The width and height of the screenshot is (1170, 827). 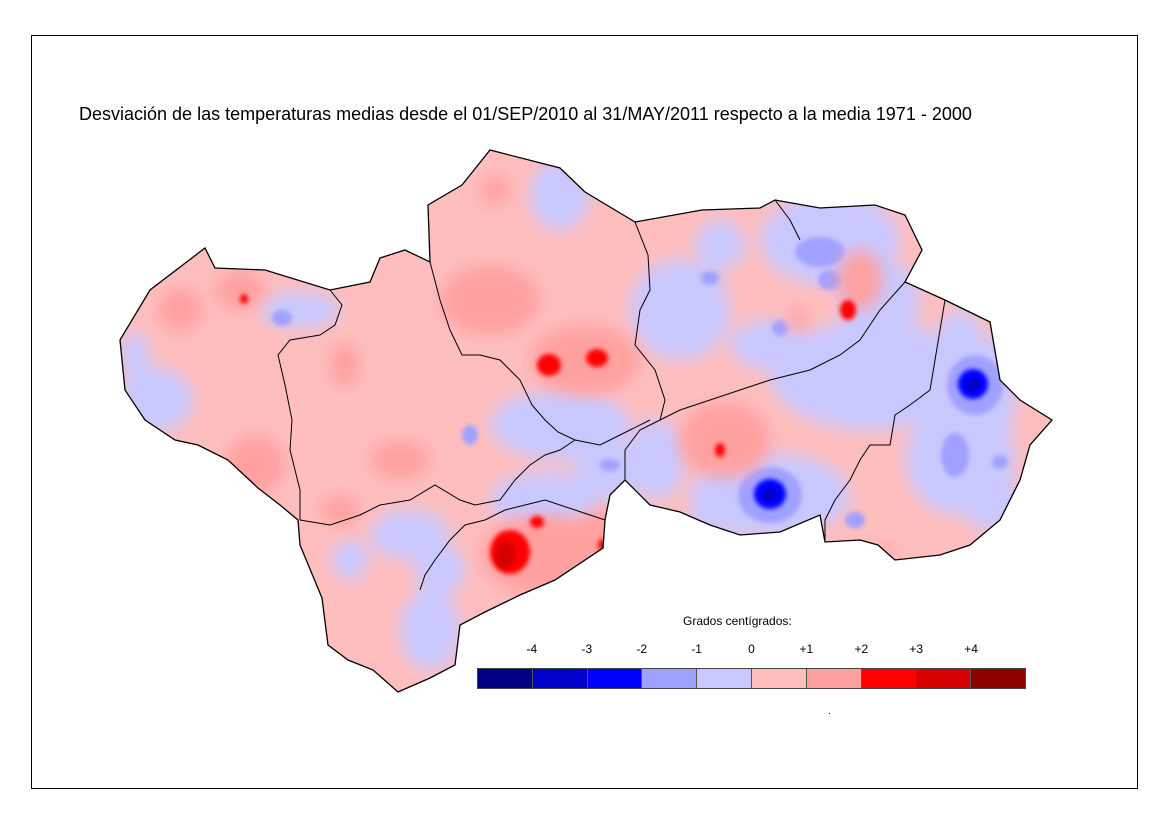 I want to click on legend-tick-label: 0, so click(x=751, y=649).